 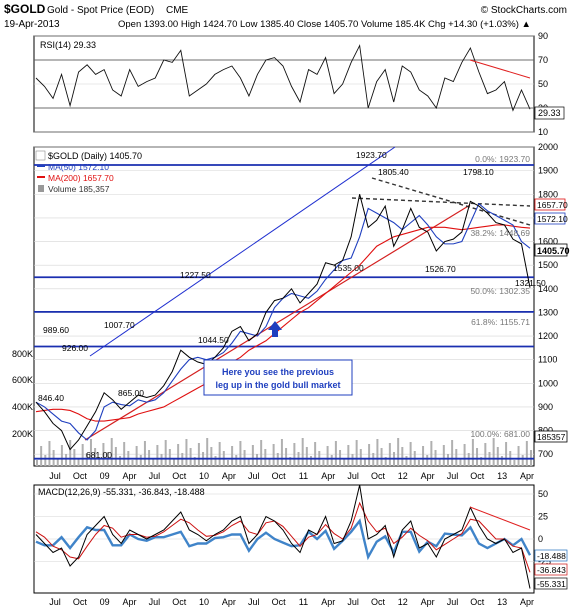 I want to click on rsi-line, so click(x=283, y=78).